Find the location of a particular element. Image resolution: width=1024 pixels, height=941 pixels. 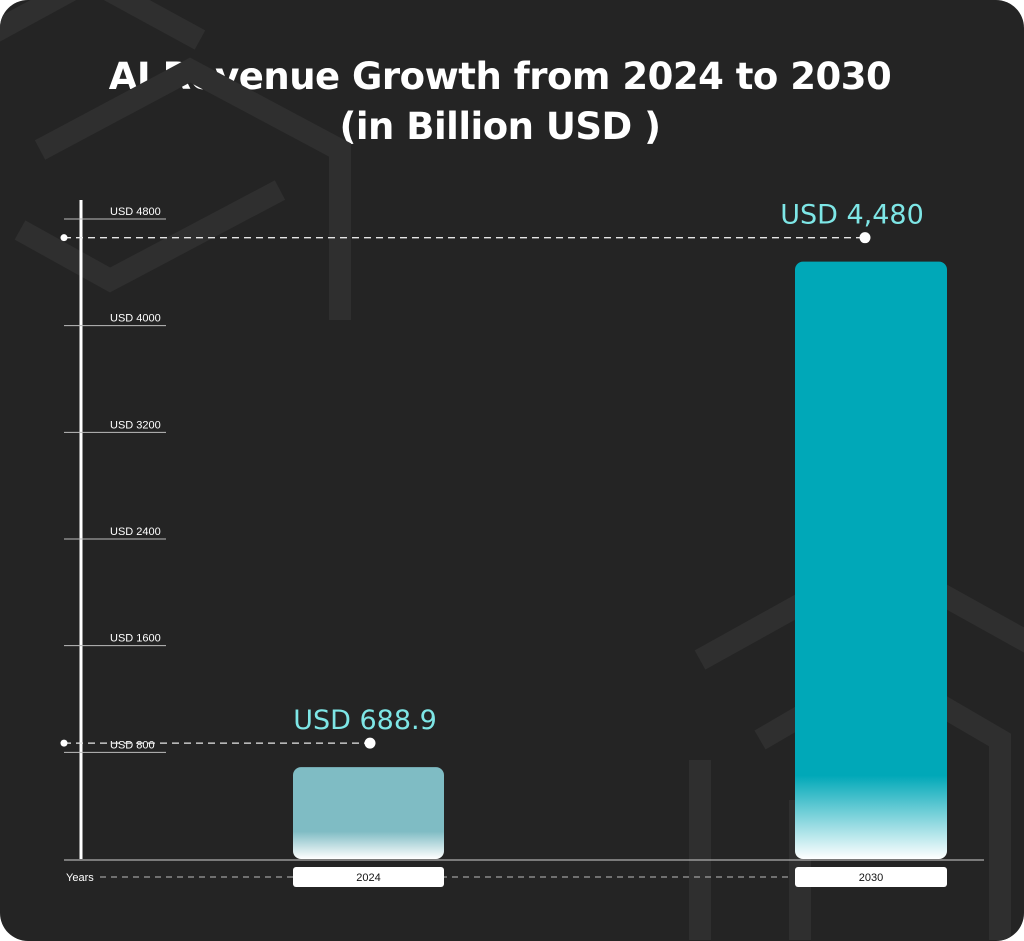

y-tick-label: USD 4800 is located at coordinates (135, 212).